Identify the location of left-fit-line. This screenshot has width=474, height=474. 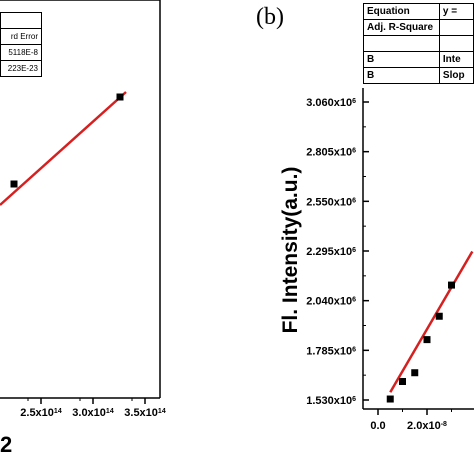
(63, 148).